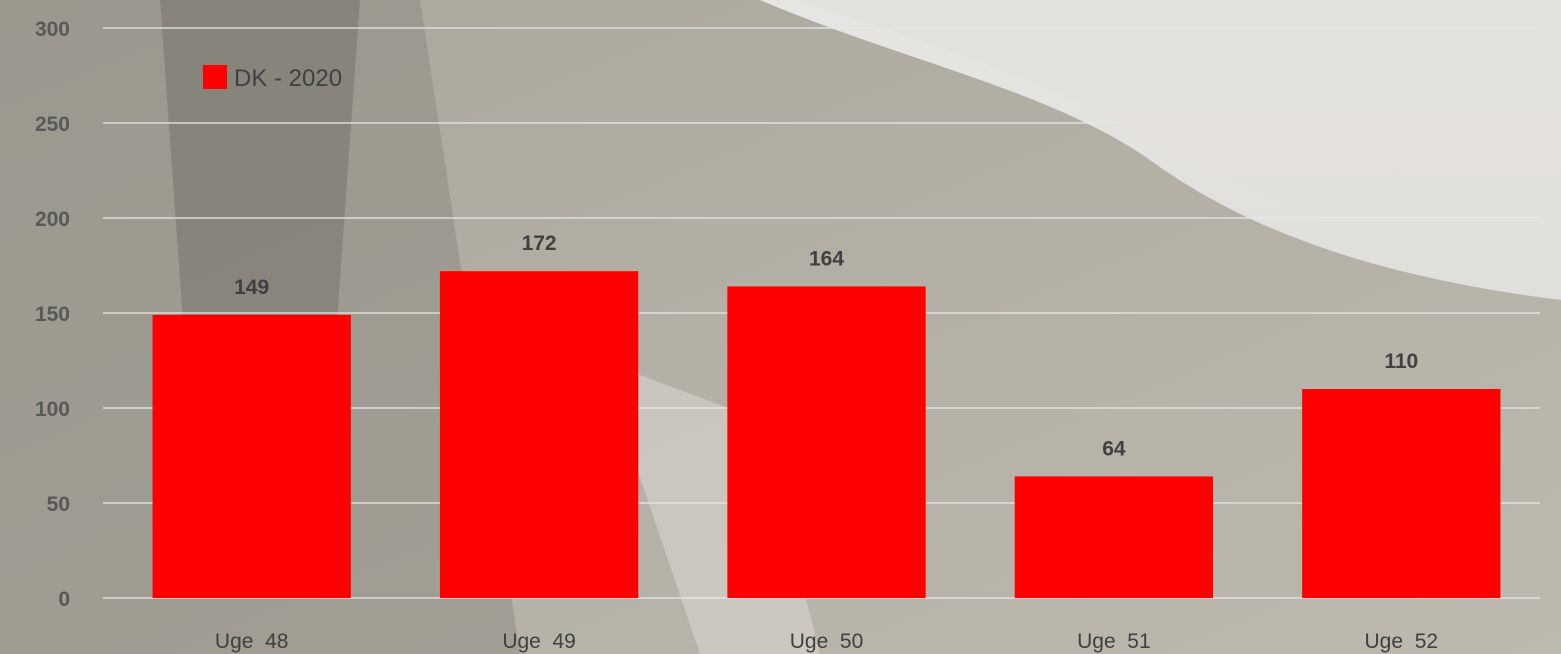 This screenshot has height=654, width=1561. Describe the element at coordinates (58, 504) in the screenshot. I see `y-tick-label-50: 50` at that location.